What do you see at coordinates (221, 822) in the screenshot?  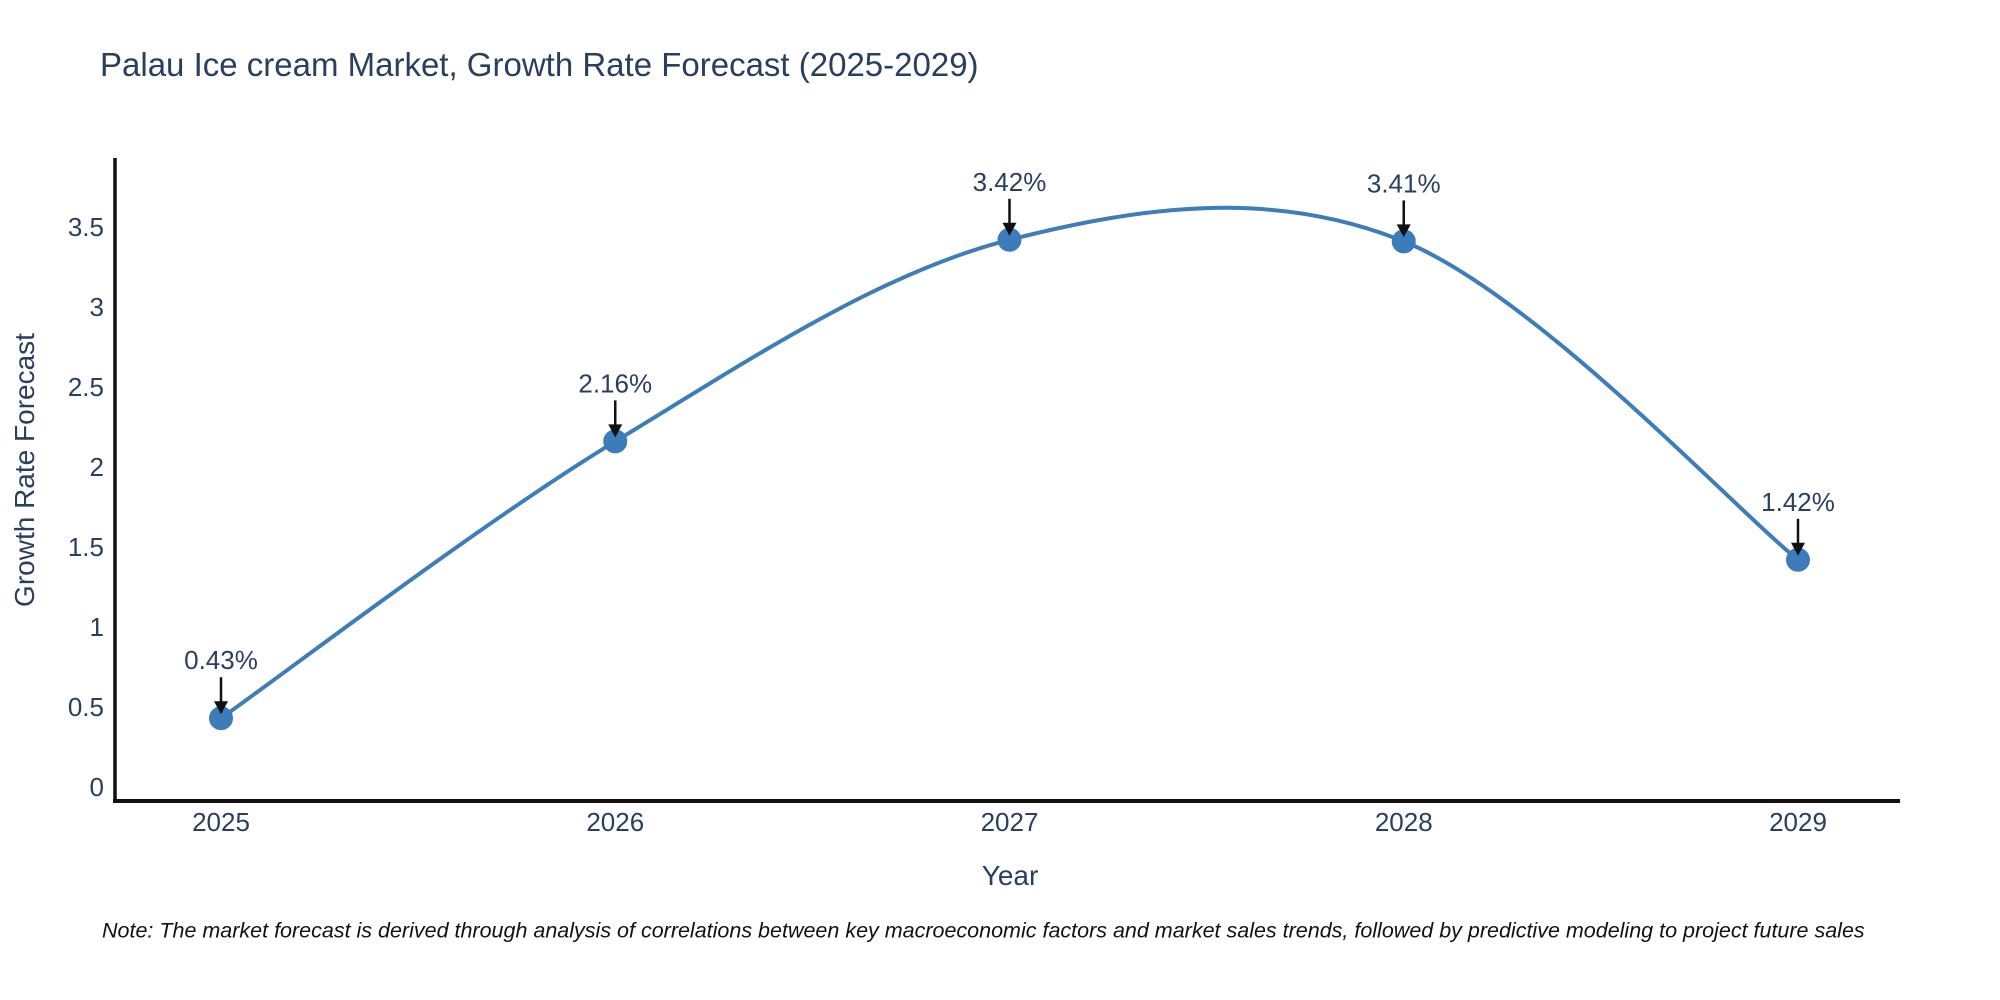 I see `x-axis-tick-label: 2025` at bounding box center [221, 822].